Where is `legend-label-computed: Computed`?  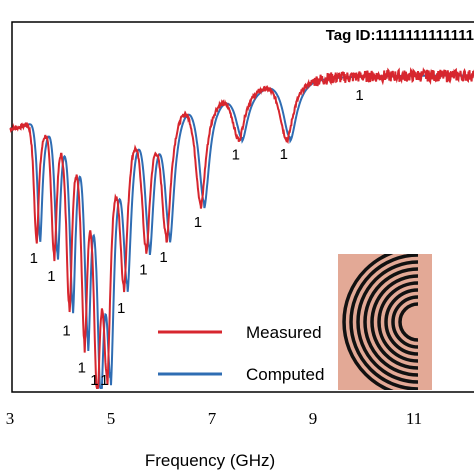
legend-label-computed: Computed is located at coordinates (285, 374).